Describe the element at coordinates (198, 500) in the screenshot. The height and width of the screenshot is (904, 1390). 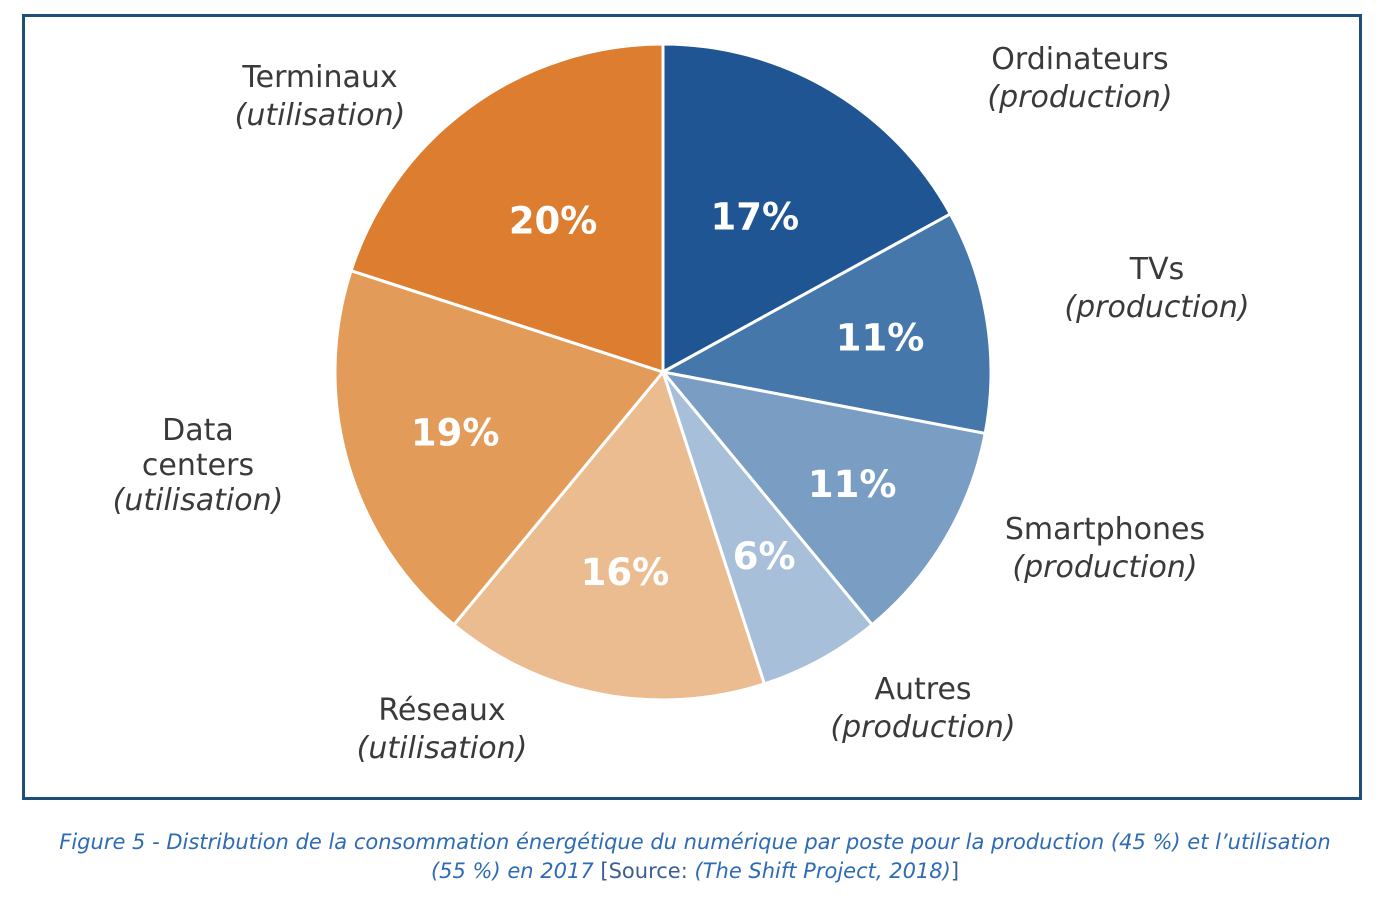
I see `label-data-centers-sub: (utilisation)` at that location.